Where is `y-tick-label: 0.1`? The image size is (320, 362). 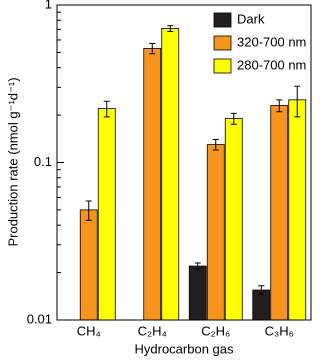 y-tick-label: 0.1 is located at coordinates (43, 161).